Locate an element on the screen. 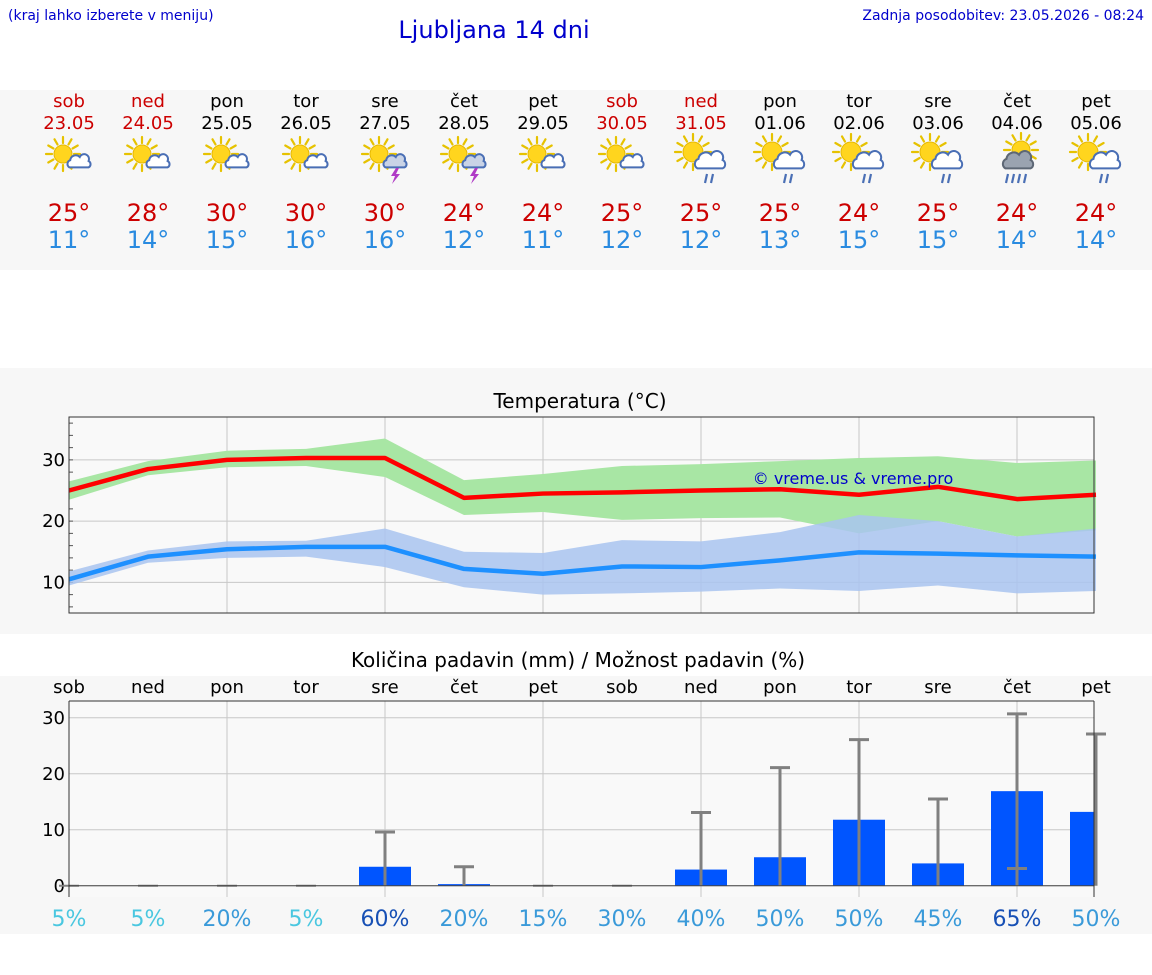 This screenshot has height=975, width=1152. precipitation-chance: 40% is located at coordinates (701, 919).